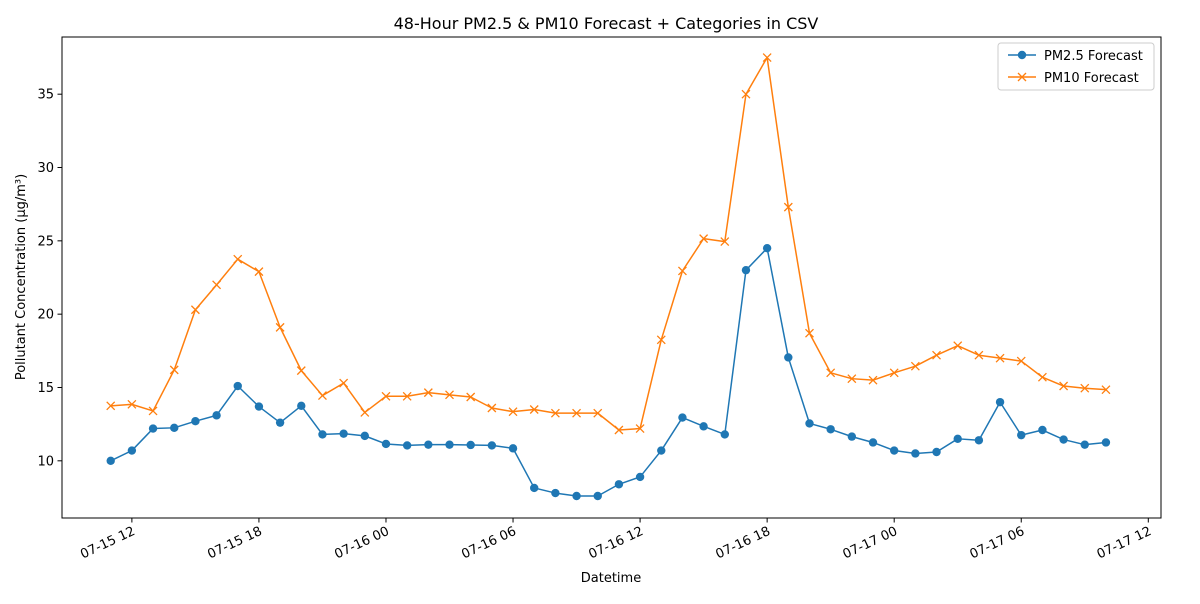  Describe the element at coordinates (870, 543) in the screenshot. I see `x-tick-label: 07-17 00` at that location.